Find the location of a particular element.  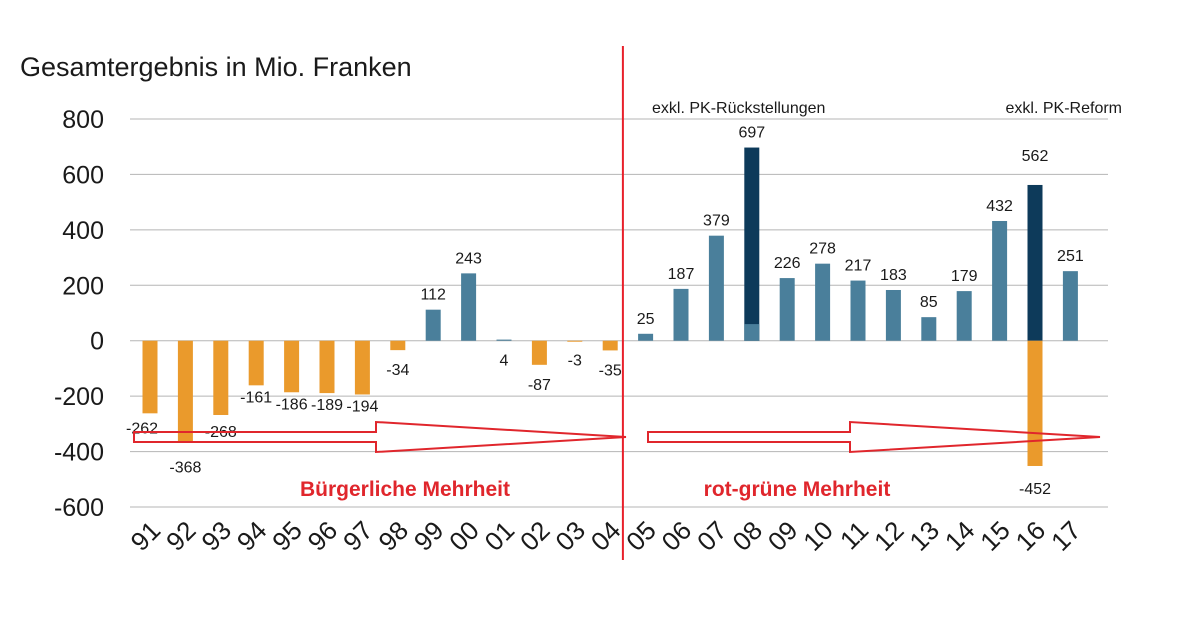

era-labels: Bürgerliche Mehrheit rot-grüne Mehrheit is located at coordinates (595, 489).